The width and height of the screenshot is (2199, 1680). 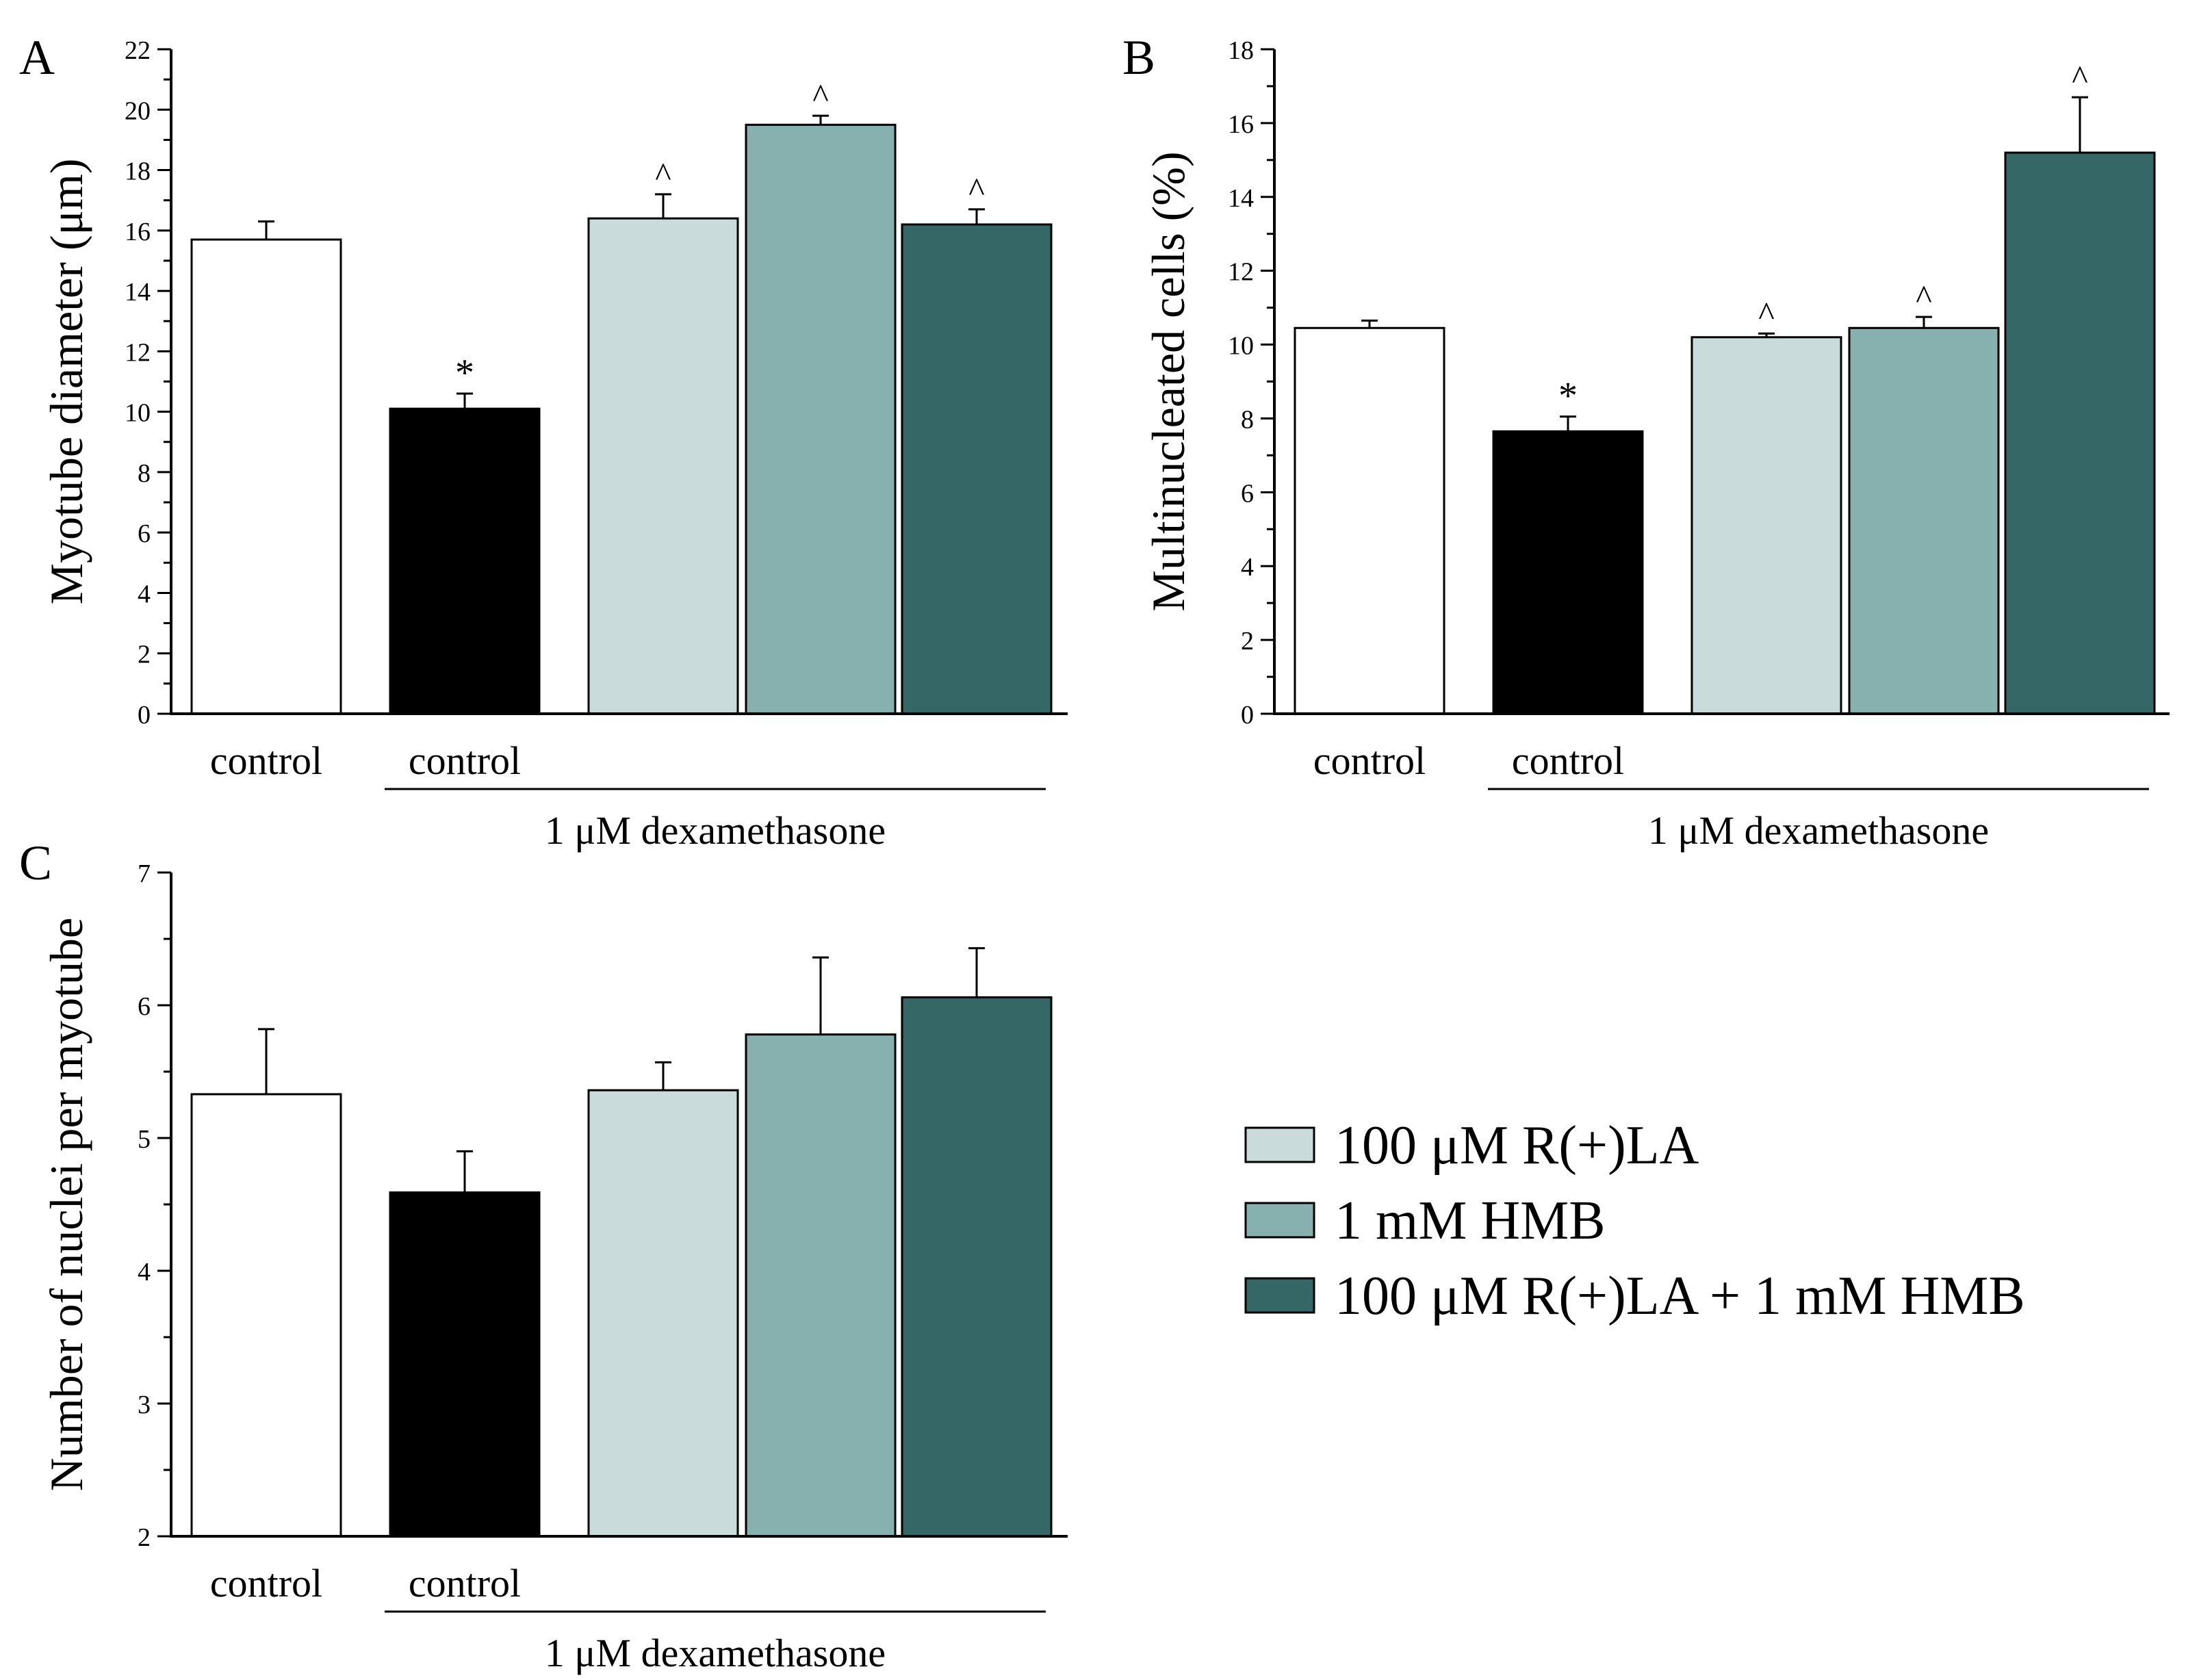 I want to click on y-tick-label: 5, so click(x=144, y=1139).